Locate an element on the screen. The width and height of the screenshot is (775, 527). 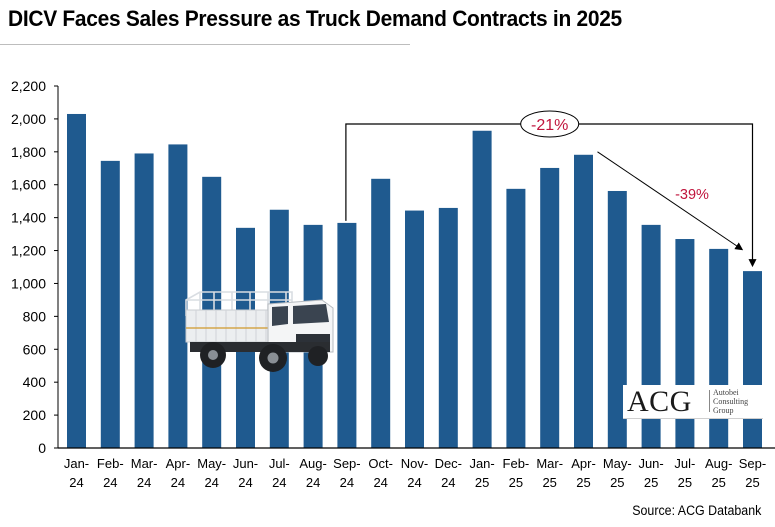
y-tick-label: 800 is located at coordinates (35, 316).